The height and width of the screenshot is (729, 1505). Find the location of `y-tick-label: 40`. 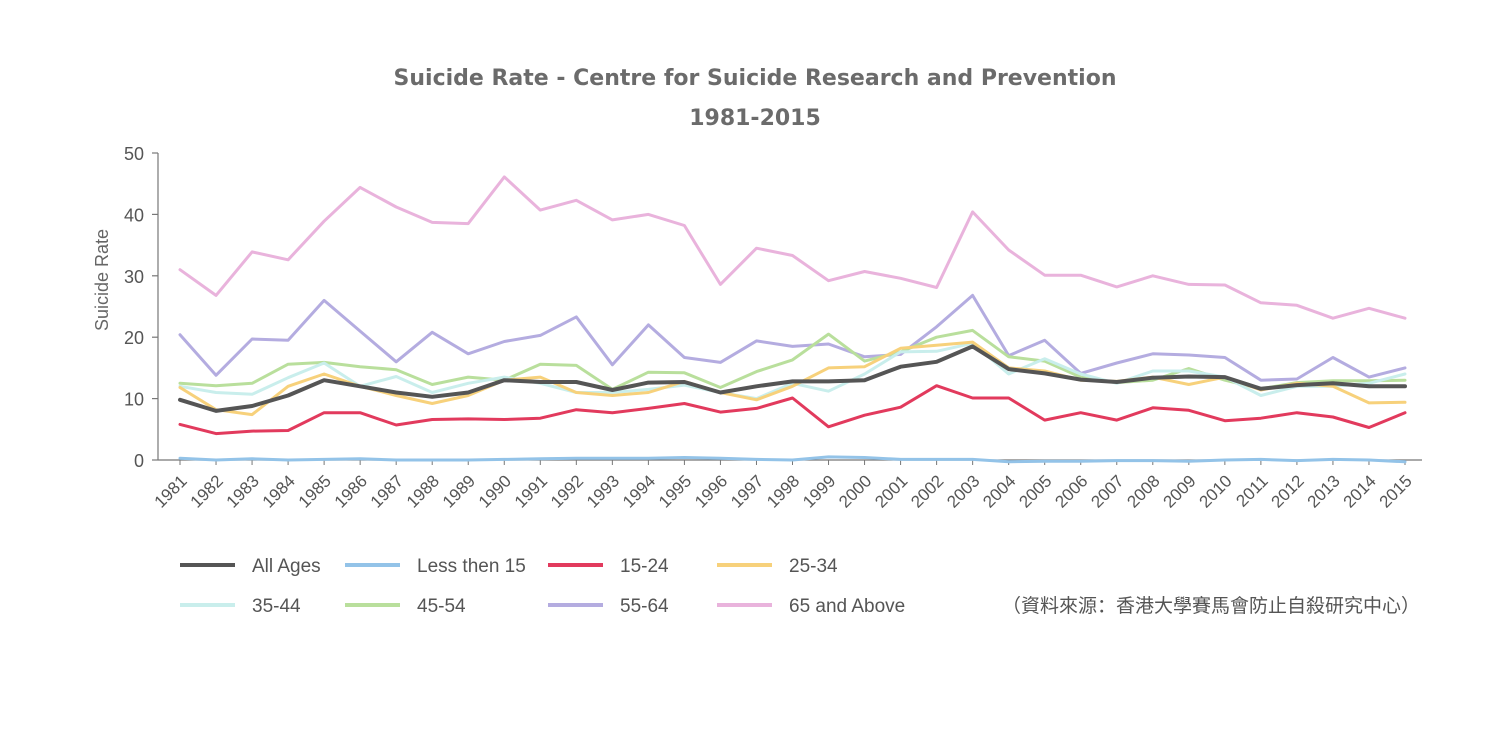

y-tick-label: 40 is located at coordinates (134, 215).